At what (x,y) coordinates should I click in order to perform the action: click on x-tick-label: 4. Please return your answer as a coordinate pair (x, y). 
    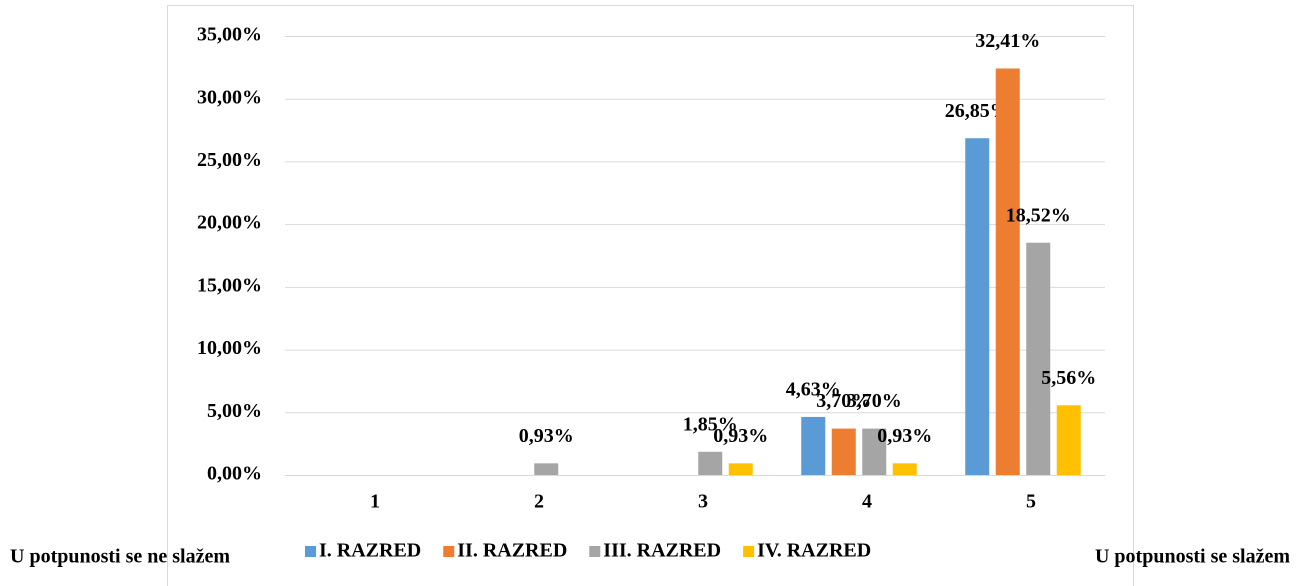
    Looking at the image, I should click on (867, 502).